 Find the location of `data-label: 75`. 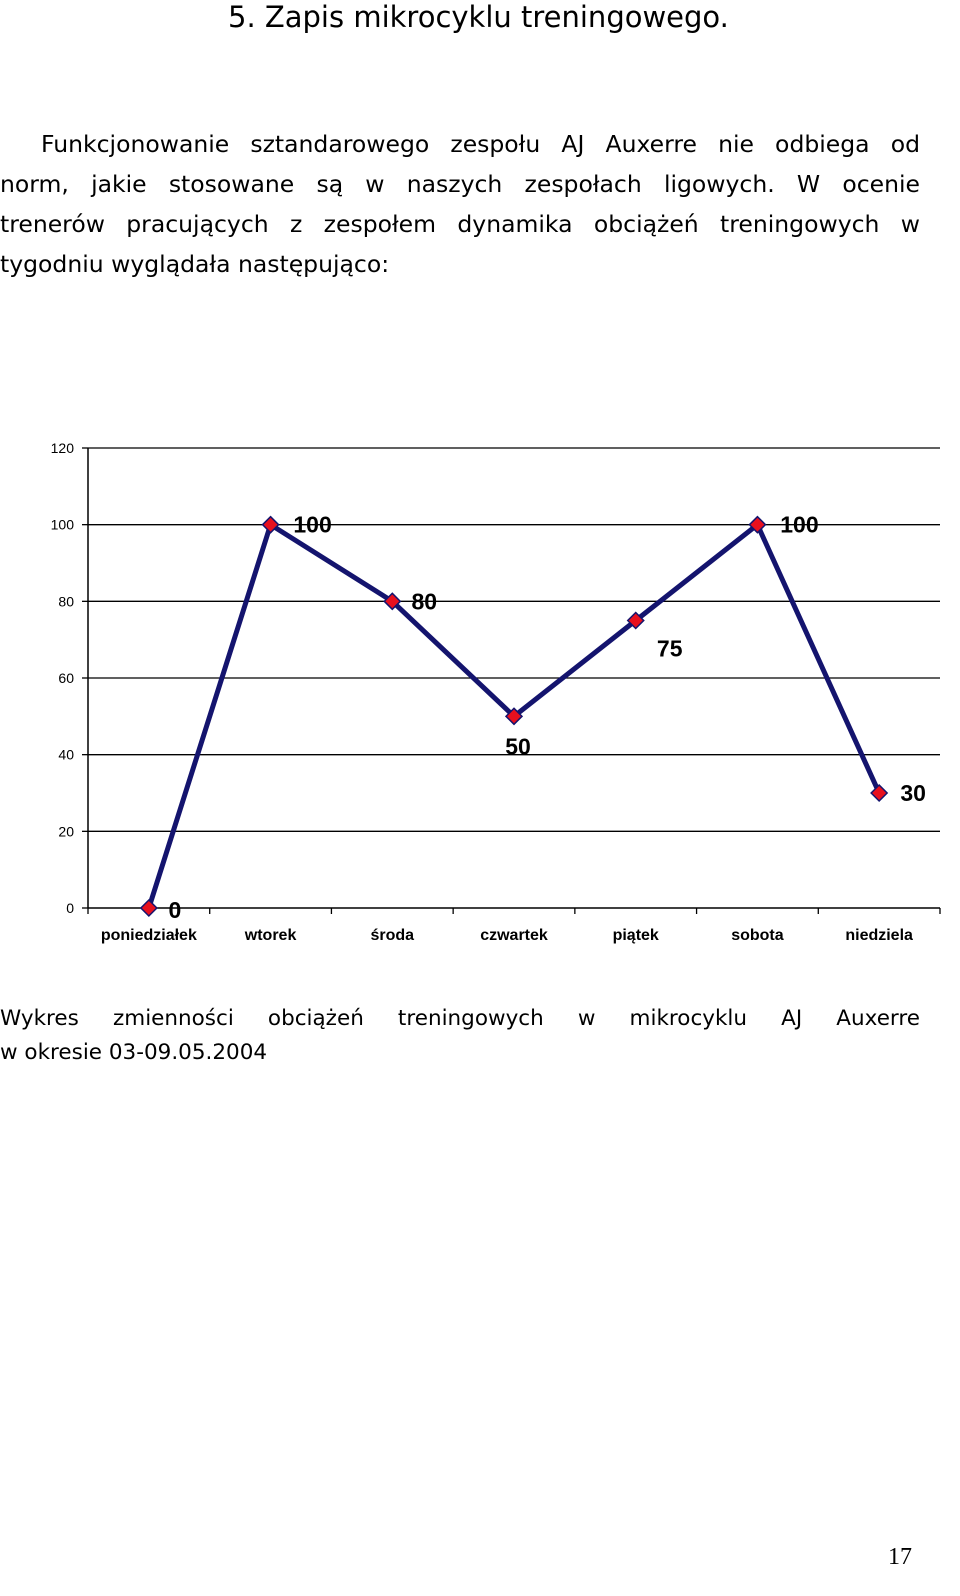

data-label: 75 is located at coordinates (670, 649).